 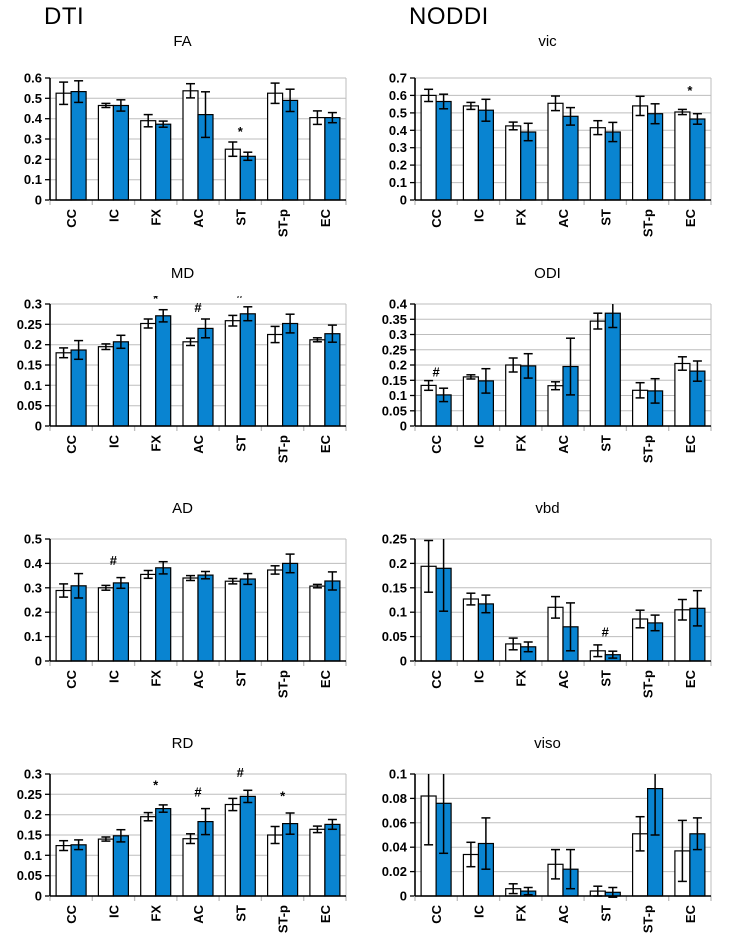 What do you see at coordinates (547, 592) in the screenshot?
I see `chart-cell-vbd: vbd 0 0.05 0.1 0.15 0.2 0.25 CC IC FX AC ST ST-p EC #` at bounding box center [547, 592].